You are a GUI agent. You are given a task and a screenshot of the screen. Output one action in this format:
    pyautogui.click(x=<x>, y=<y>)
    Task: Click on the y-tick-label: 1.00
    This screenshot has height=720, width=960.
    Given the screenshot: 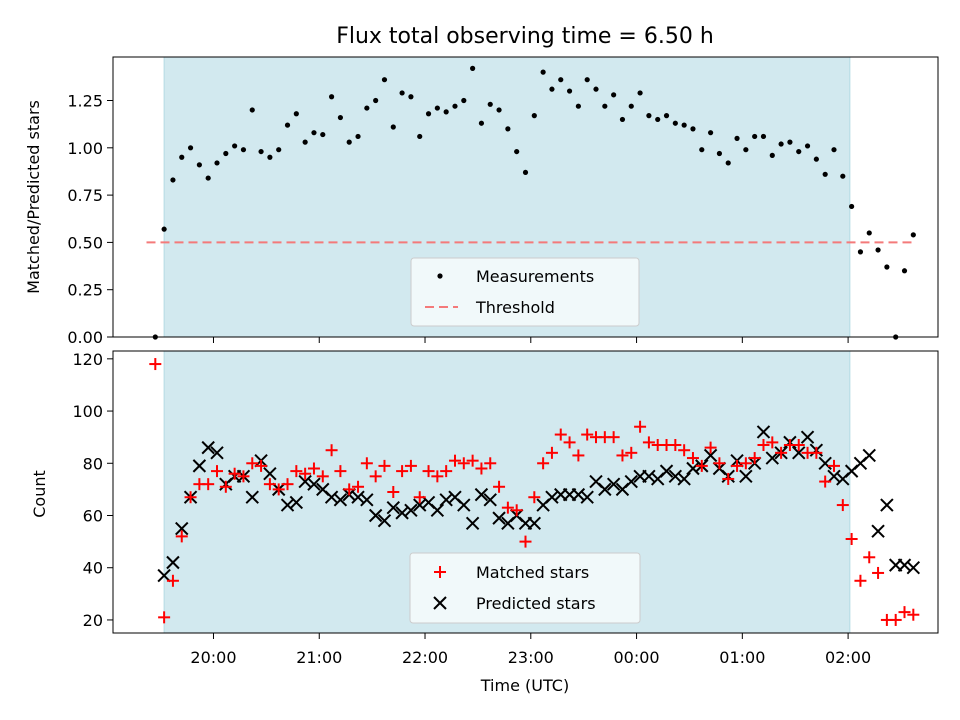 What is the action you would take?
    pyautogui.click(x=85, y=148)
    